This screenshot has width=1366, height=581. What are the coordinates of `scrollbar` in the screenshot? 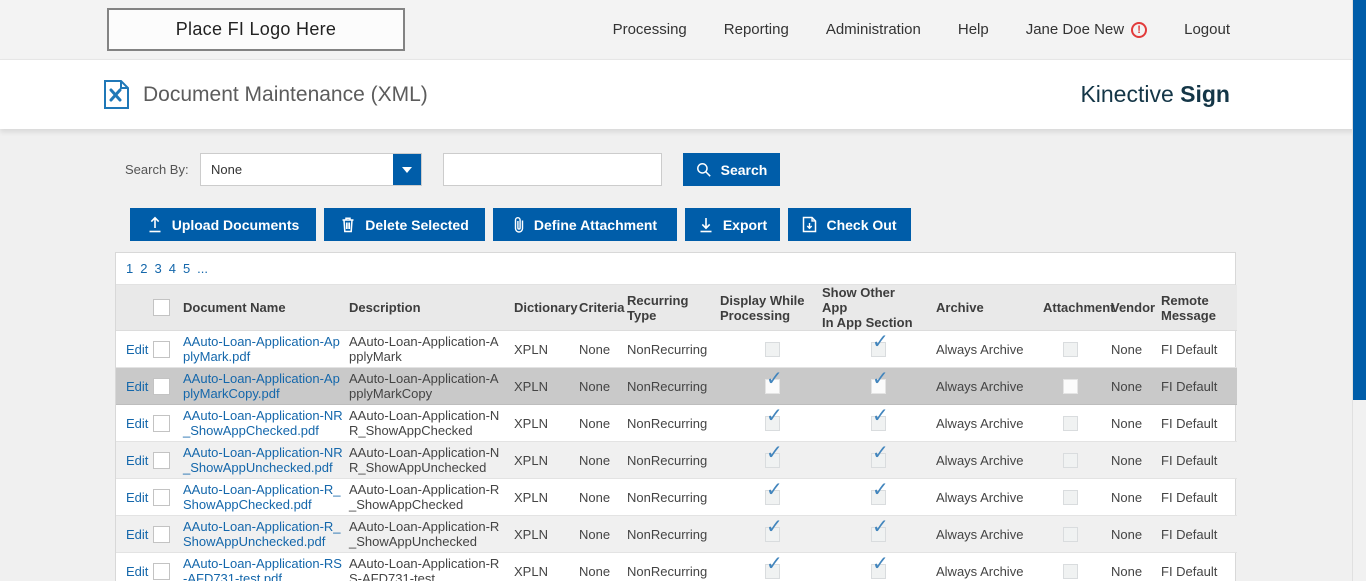 It's located at (1359, 290).